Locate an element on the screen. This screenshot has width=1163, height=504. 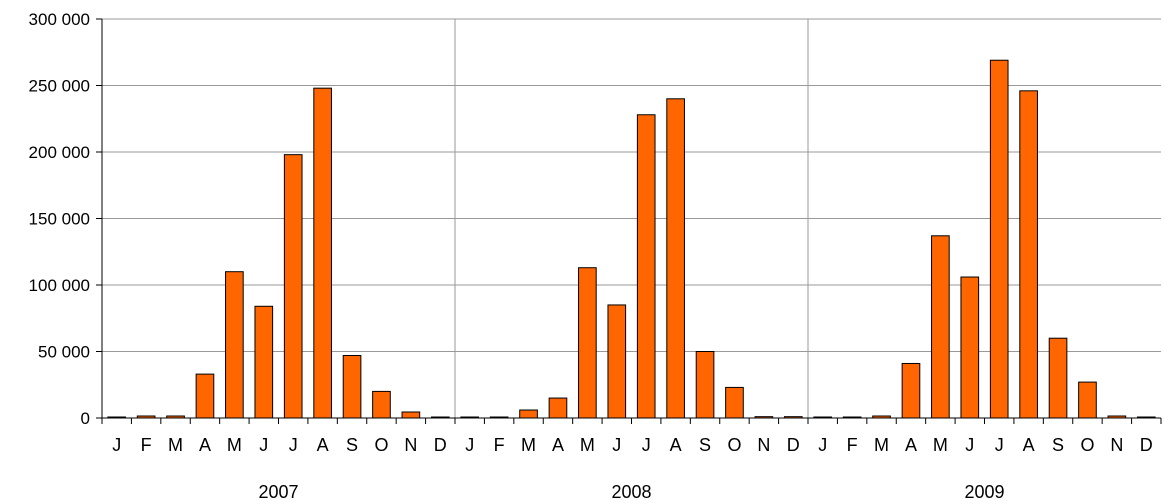
y-tick-label: 200 000 is located at coordinates (59, 152).